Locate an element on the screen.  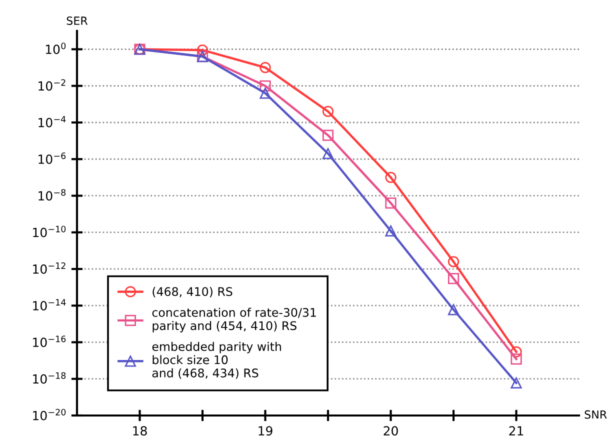
y-tick-label: 10$^{−10}$ is located at coordinates (49, 232).